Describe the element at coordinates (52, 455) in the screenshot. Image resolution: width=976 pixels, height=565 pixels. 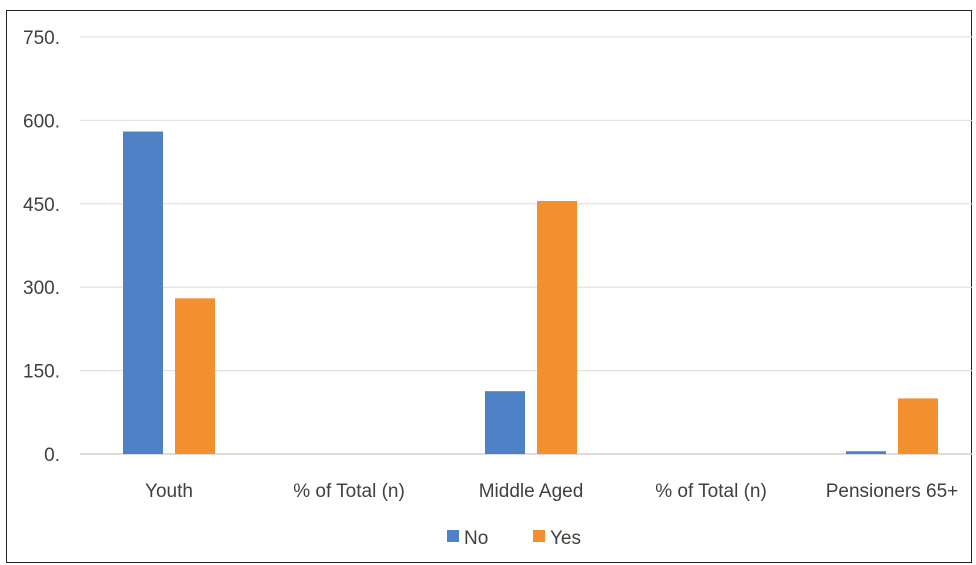
I see `y-tick-label: 0.` at that location.